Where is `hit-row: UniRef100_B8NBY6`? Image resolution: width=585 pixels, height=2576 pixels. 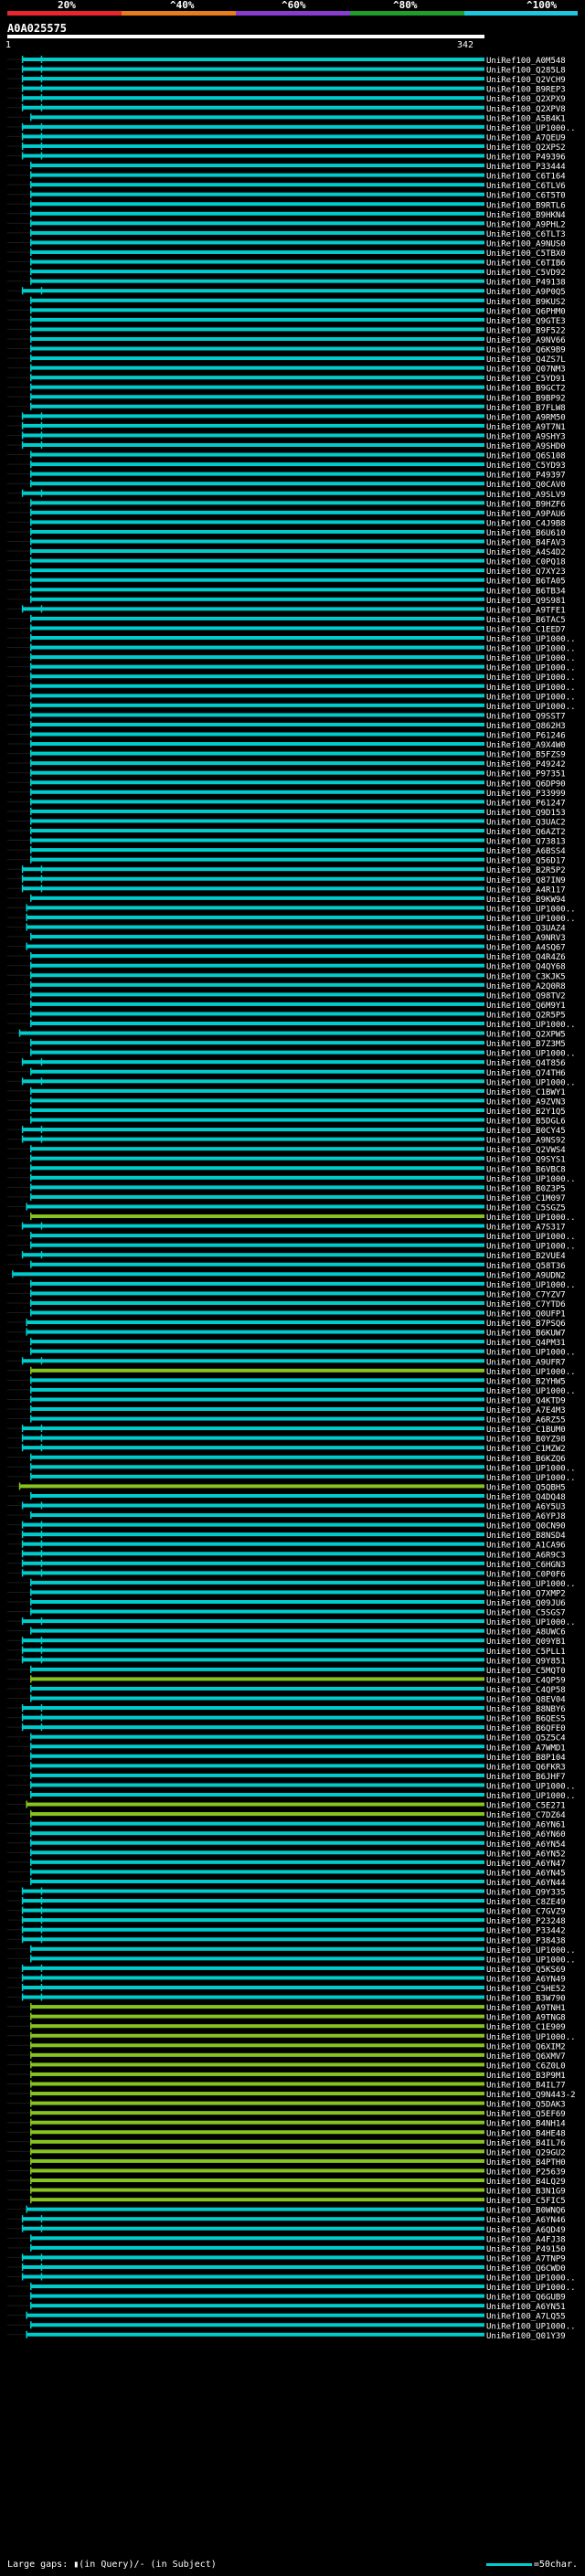 hit-row: UniRef100_B8NBY6 is located at coordinates (286, 1709).